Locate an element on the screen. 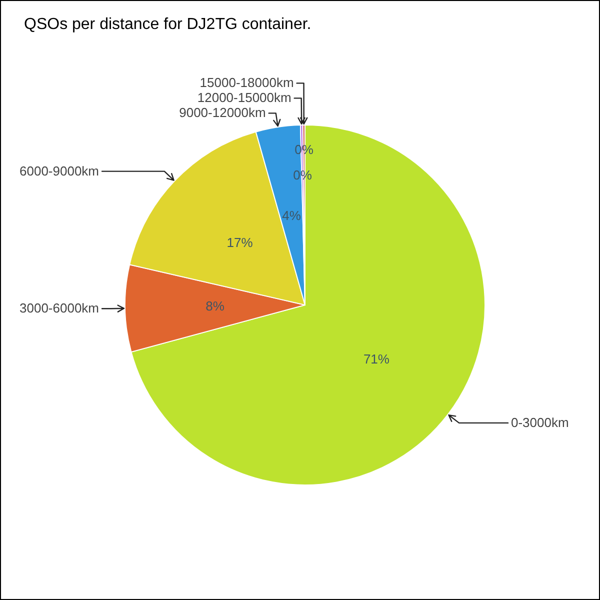  slice-label: 12000-15000km is located at coordinates (244, 98).